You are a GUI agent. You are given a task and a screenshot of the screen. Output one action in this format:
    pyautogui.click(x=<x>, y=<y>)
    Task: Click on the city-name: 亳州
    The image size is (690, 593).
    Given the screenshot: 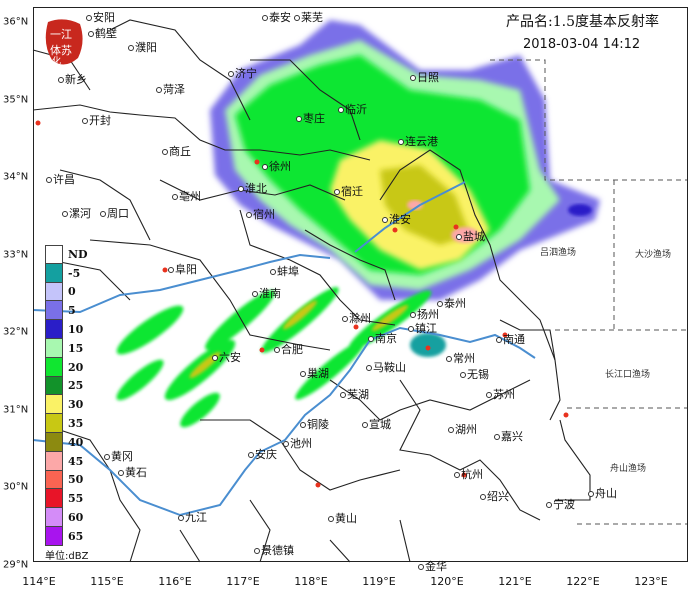 What is the action you would take?
    pyautogui.click(x=190, y=196)
    